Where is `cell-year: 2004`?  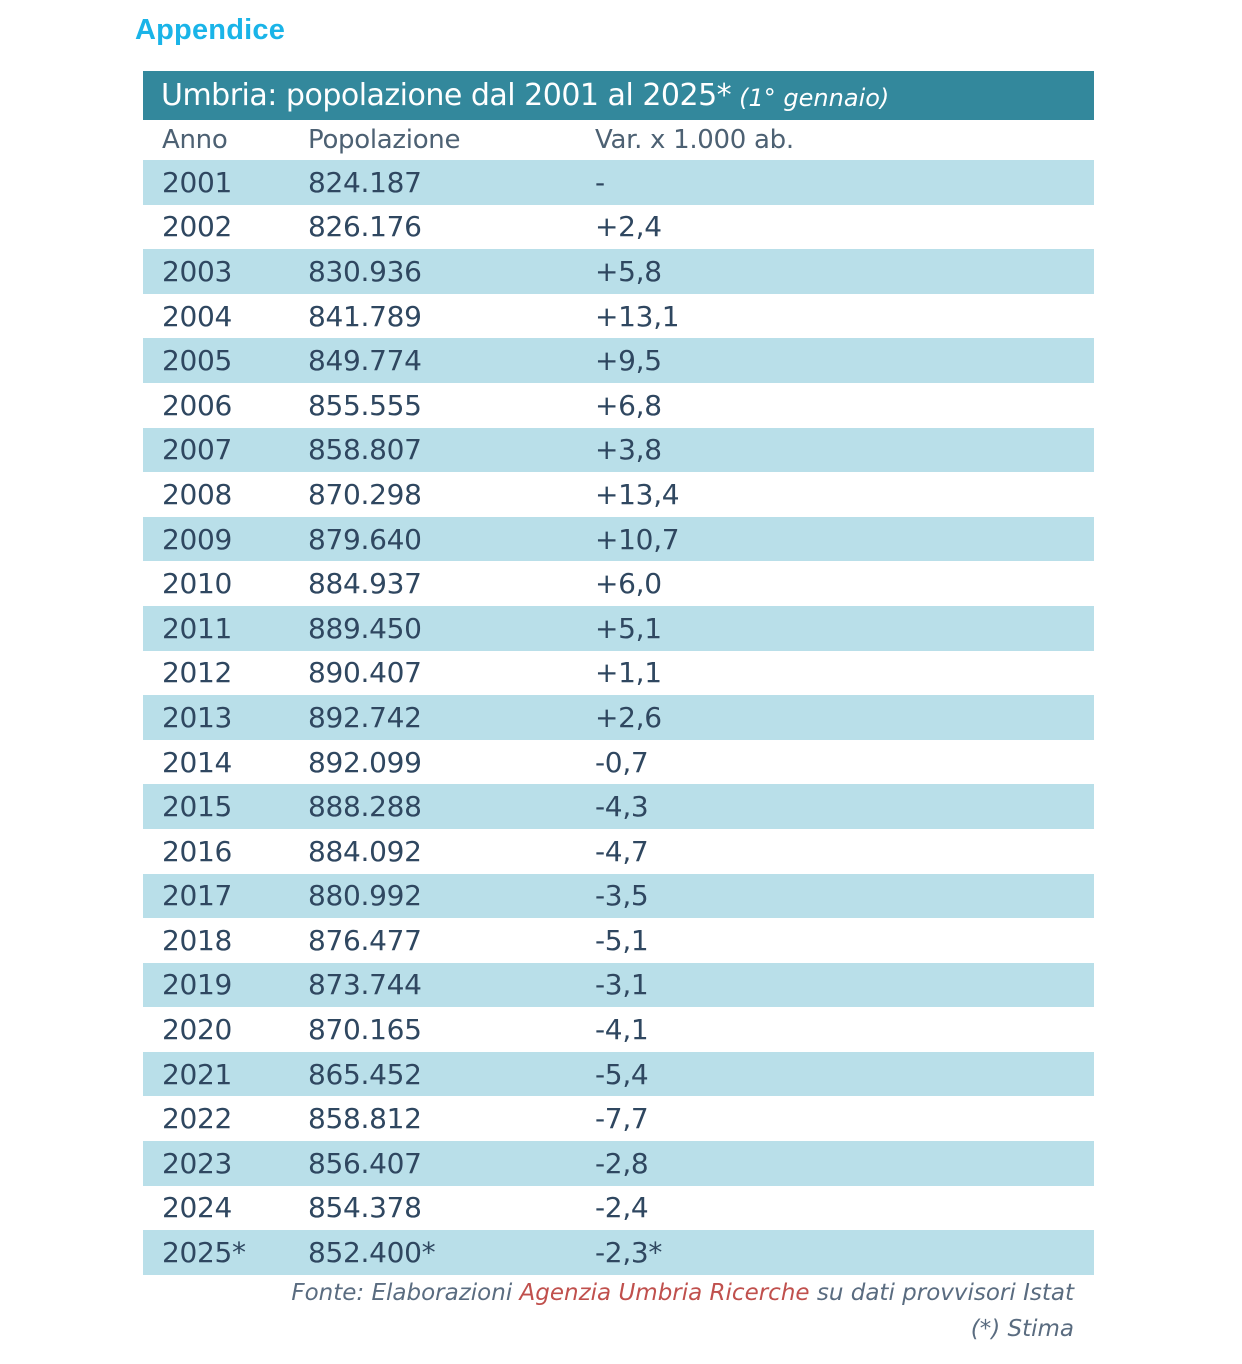
cell-year: 2004 is located at coordinates (197, 316).